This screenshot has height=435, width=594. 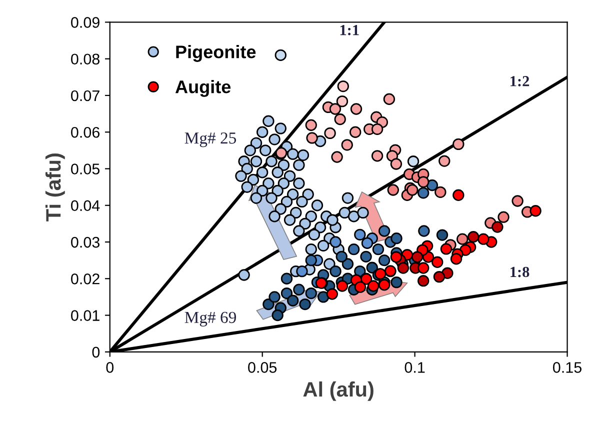 What do you see at coordinates (414, 367) in the screenshot?
I see `x-tick-label: 0.1` at bounding box center [414, 367].